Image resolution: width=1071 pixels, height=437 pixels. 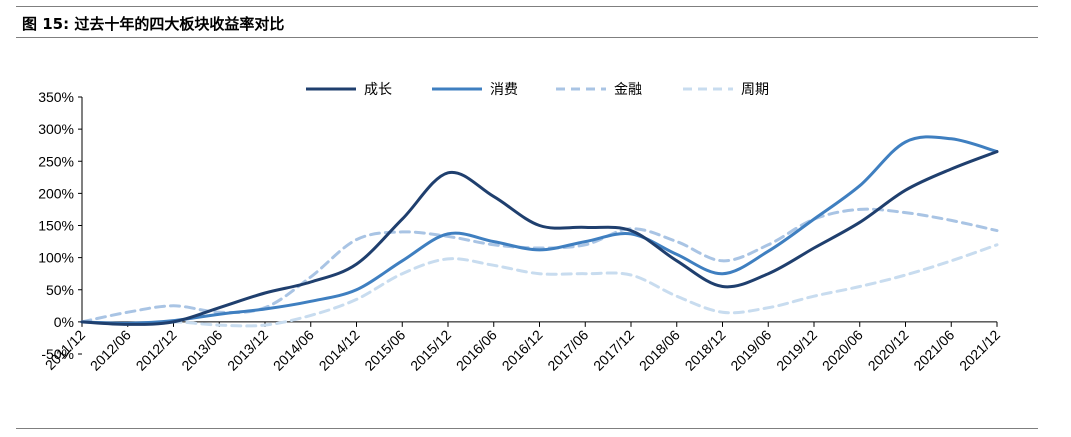 I want to click on x-tick-label: 2018/12, so click(x=705, y=350).